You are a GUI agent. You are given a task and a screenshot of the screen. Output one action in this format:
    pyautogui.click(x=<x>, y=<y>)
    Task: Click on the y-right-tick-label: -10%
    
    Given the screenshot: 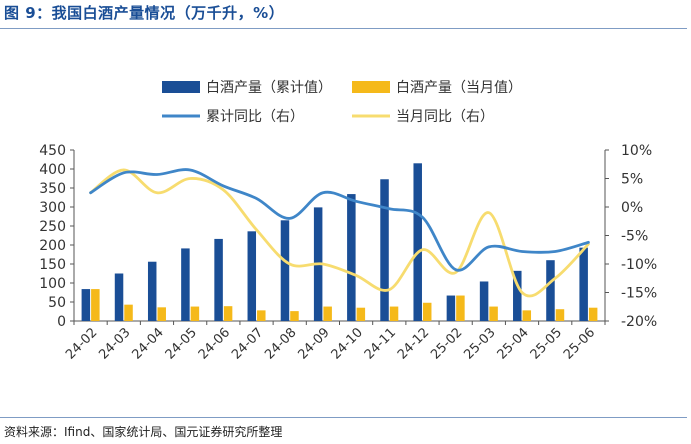 What is the action you would take?
    pyautogui.click(x=639, y=265)
    